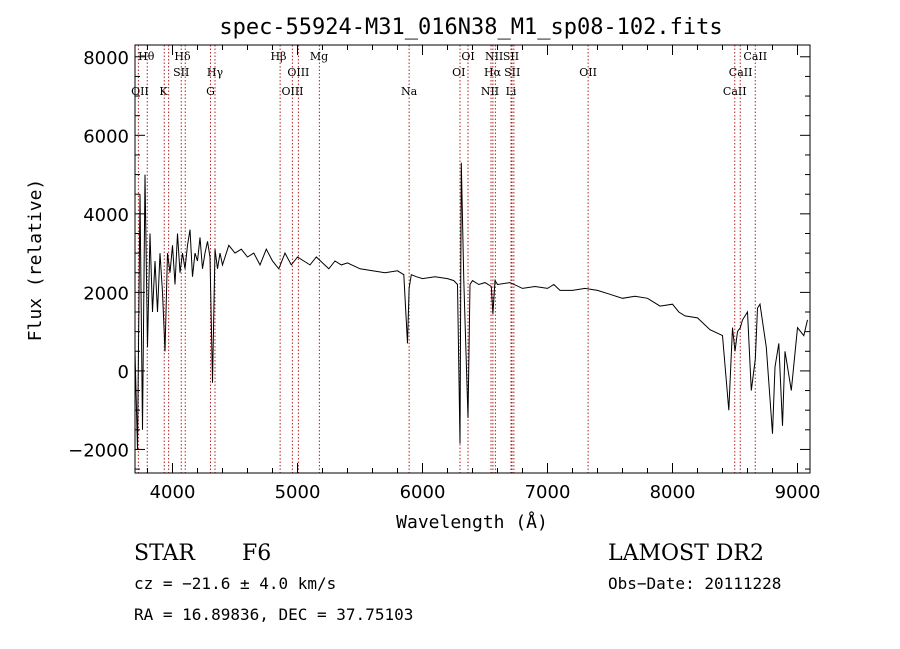  I want to click on line-label-17: NII, so click(494, 56).